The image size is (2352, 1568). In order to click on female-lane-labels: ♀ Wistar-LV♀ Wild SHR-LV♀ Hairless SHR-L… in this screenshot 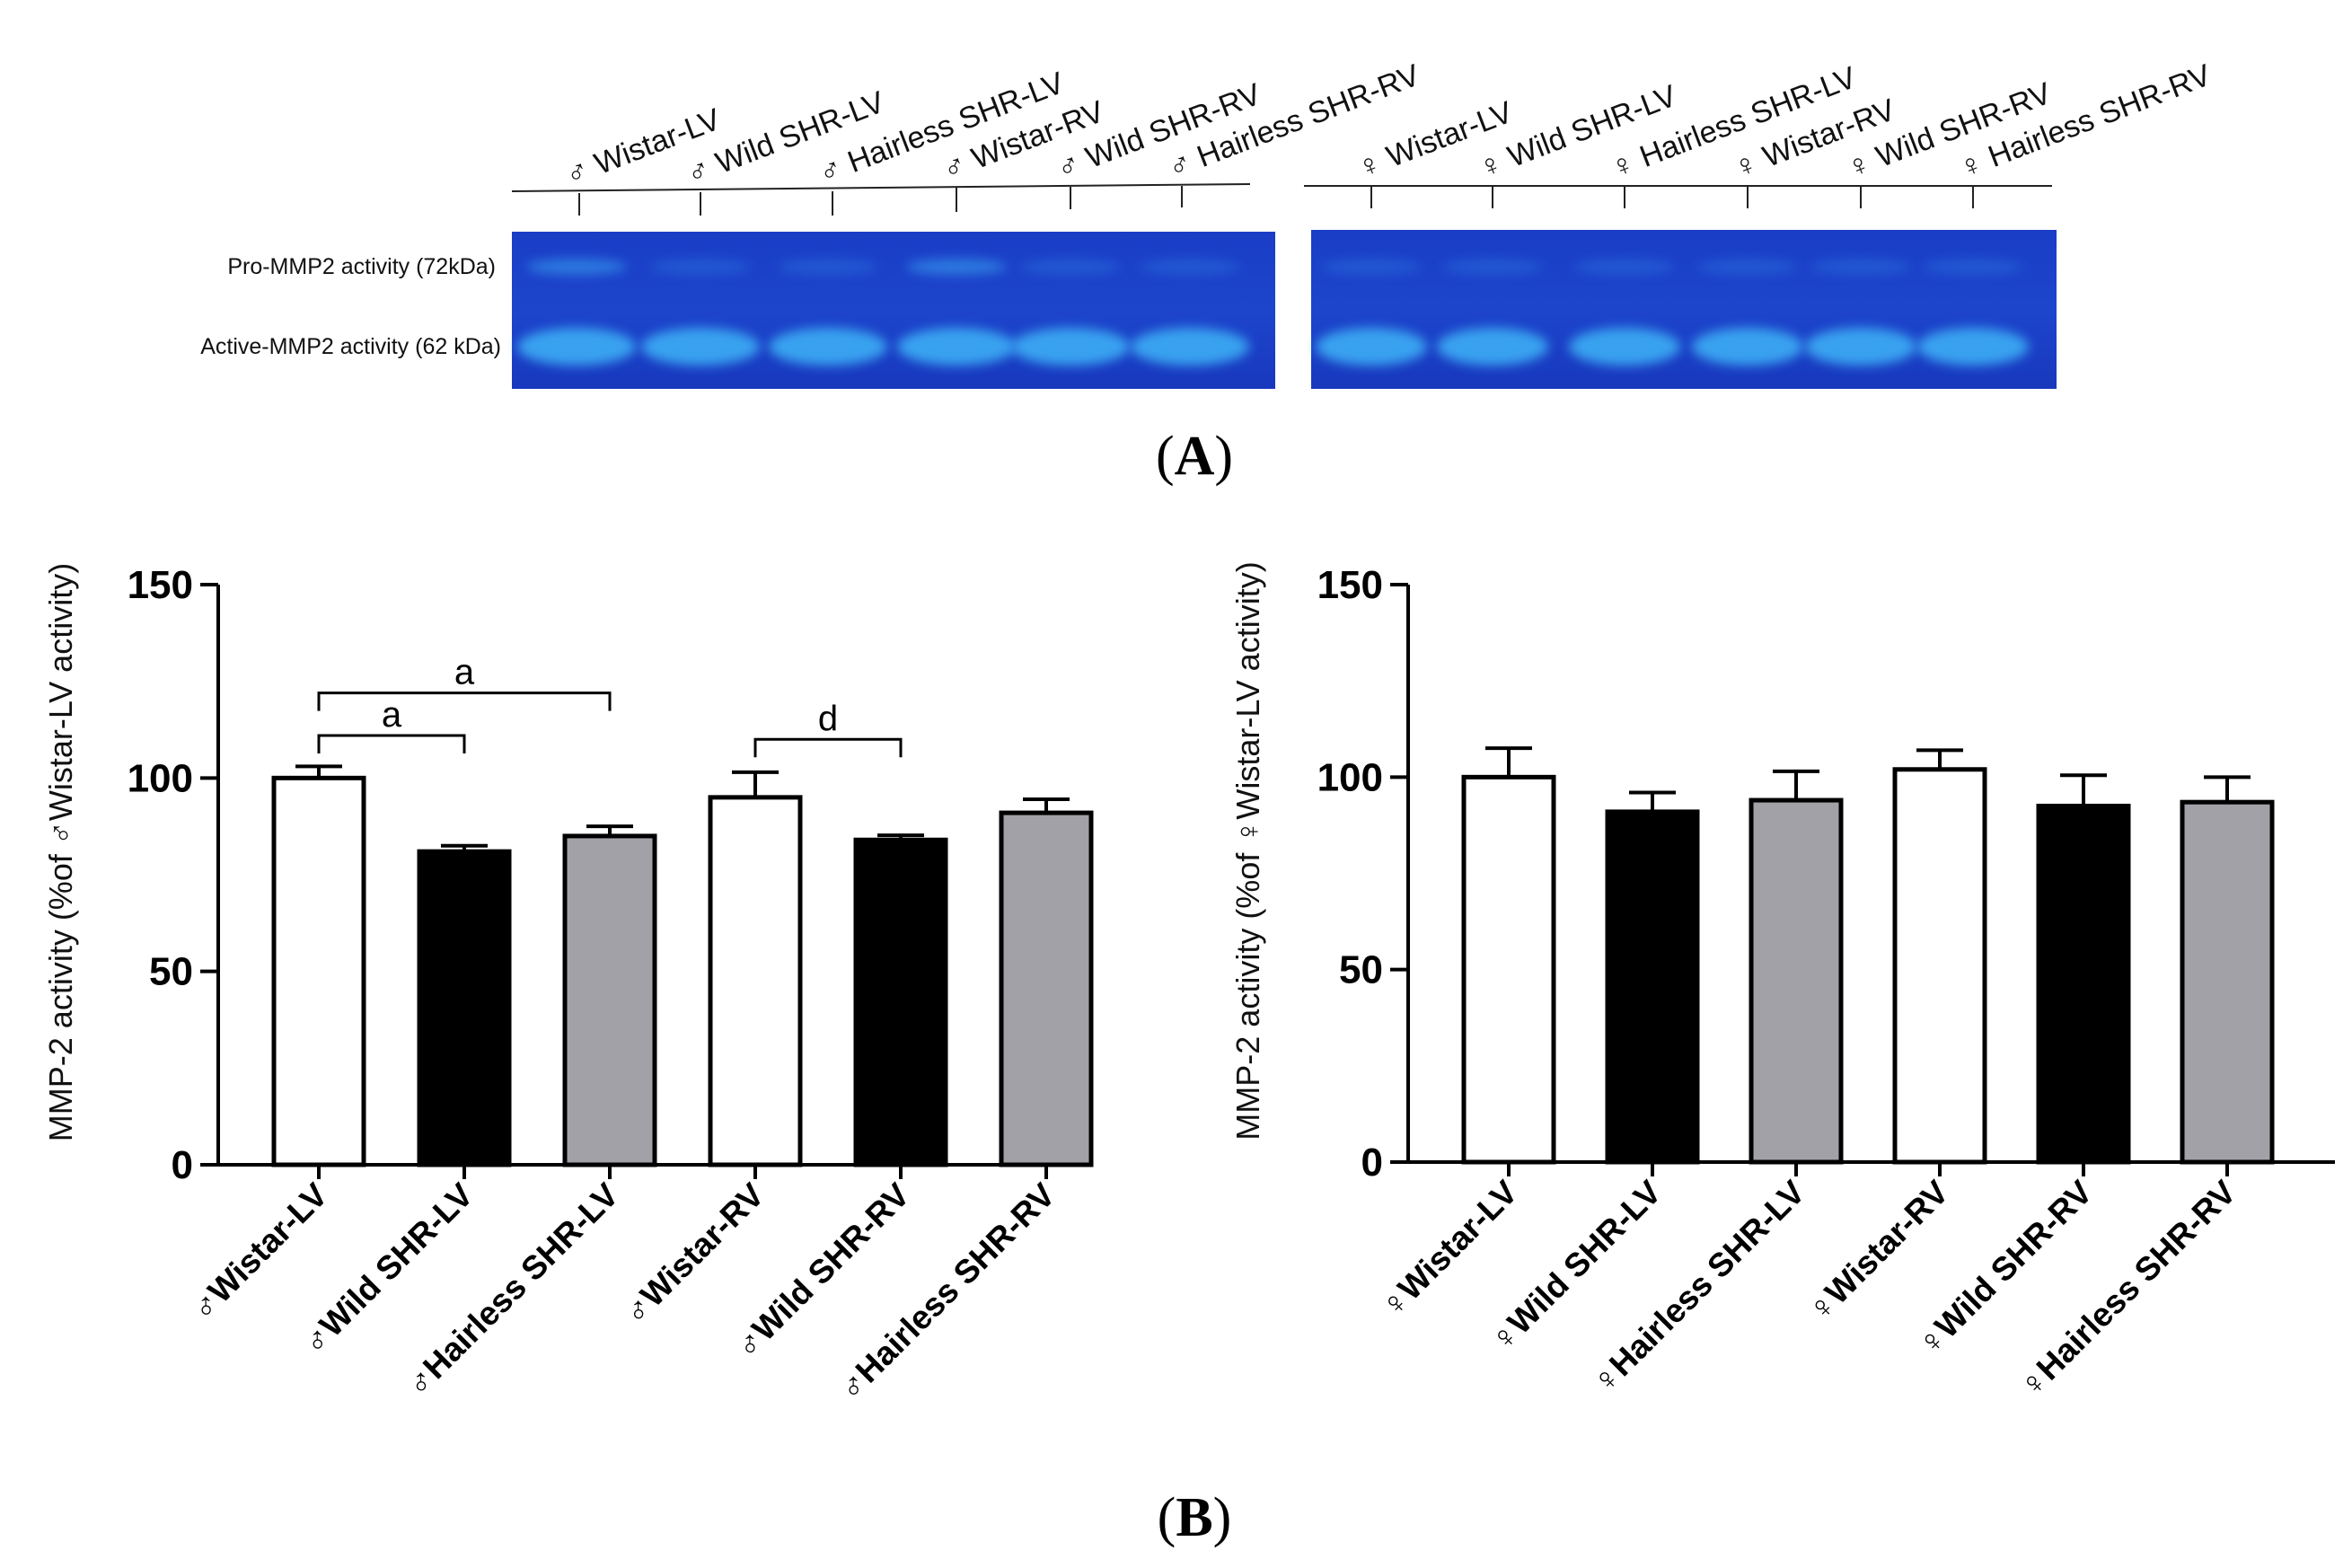, I will do `click(1783, 121)`.